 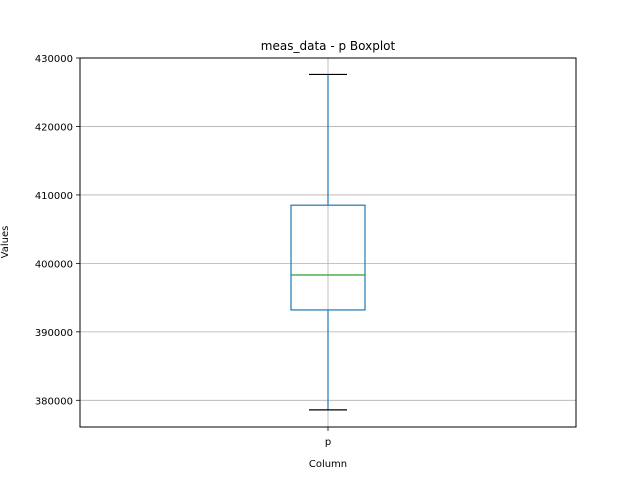 What do you see at coordinates (54, 127) in the screenshot?
I see `y-tick-label: 420000` at bounding box center [54, 127].